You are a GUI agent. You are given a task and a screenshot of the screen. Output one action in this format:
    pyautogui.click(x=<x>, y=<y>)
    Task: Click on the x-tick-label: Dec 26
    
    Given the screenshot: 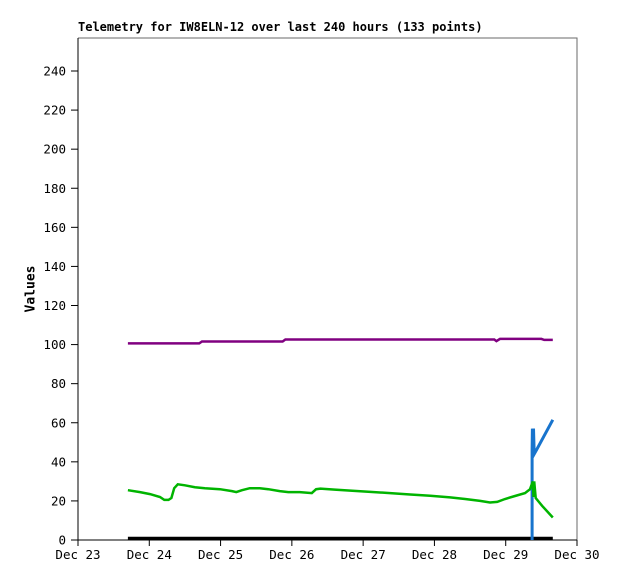 What is the action you would take?
    pyautogui.click(x=291, y=554)
    